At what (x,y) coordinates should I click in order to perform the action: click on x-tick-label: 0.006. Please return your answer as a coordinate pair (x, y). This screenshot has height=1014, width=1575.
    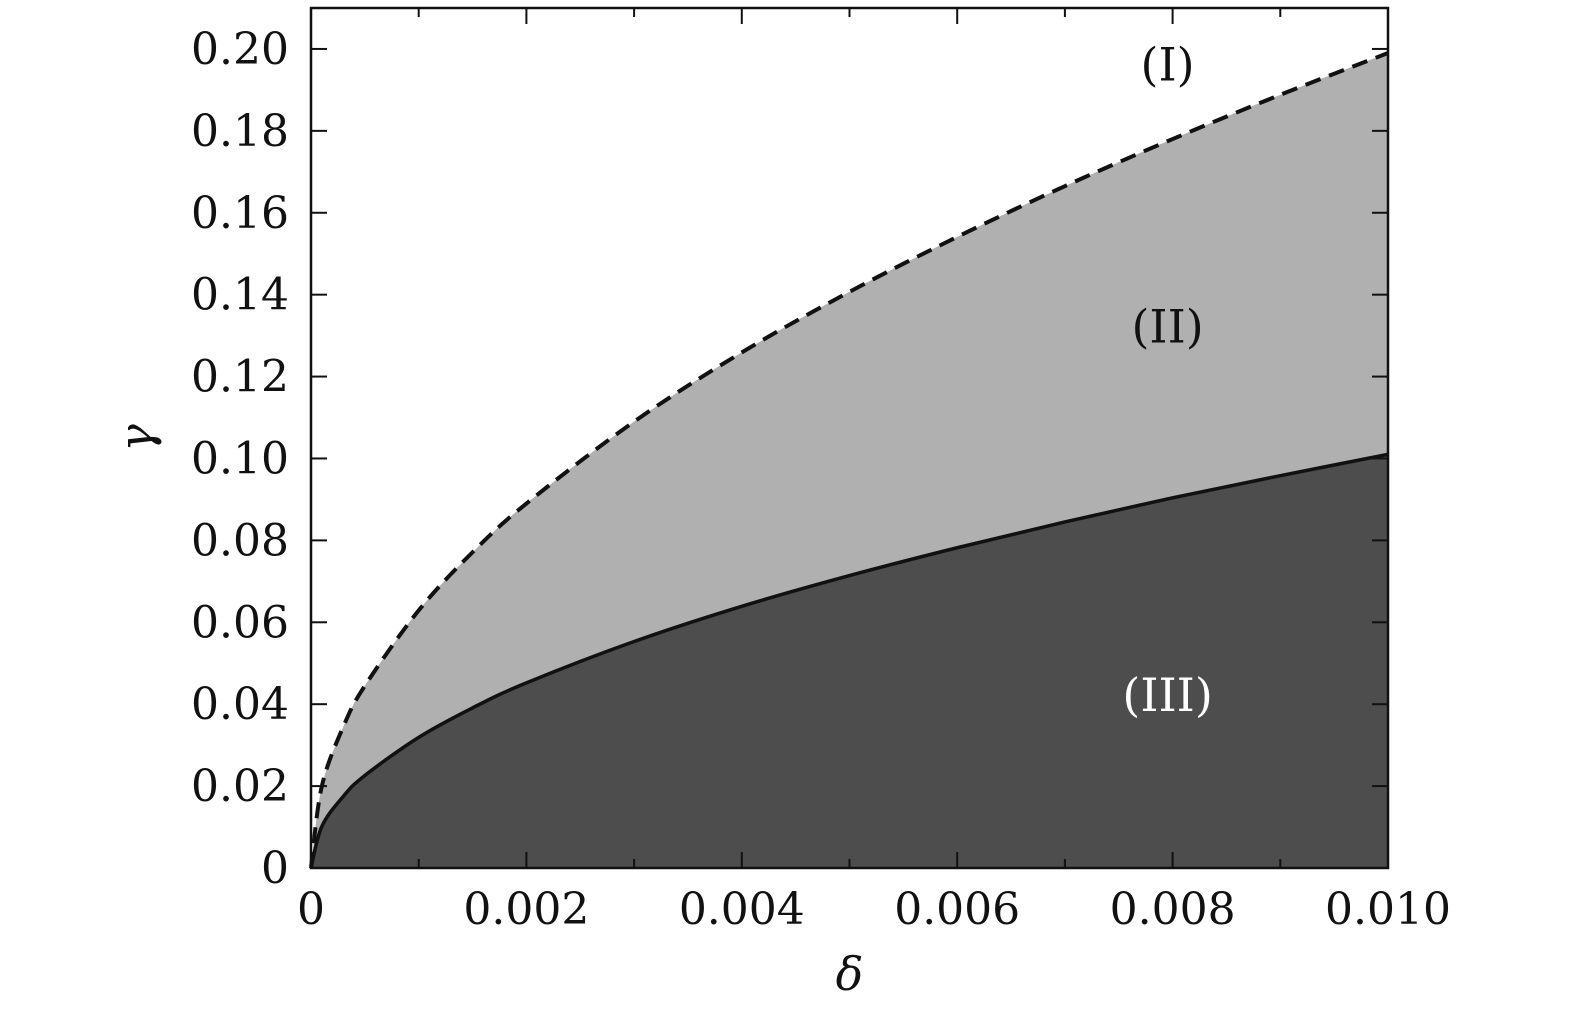
    Looking at the image, I should click on (957, 909).